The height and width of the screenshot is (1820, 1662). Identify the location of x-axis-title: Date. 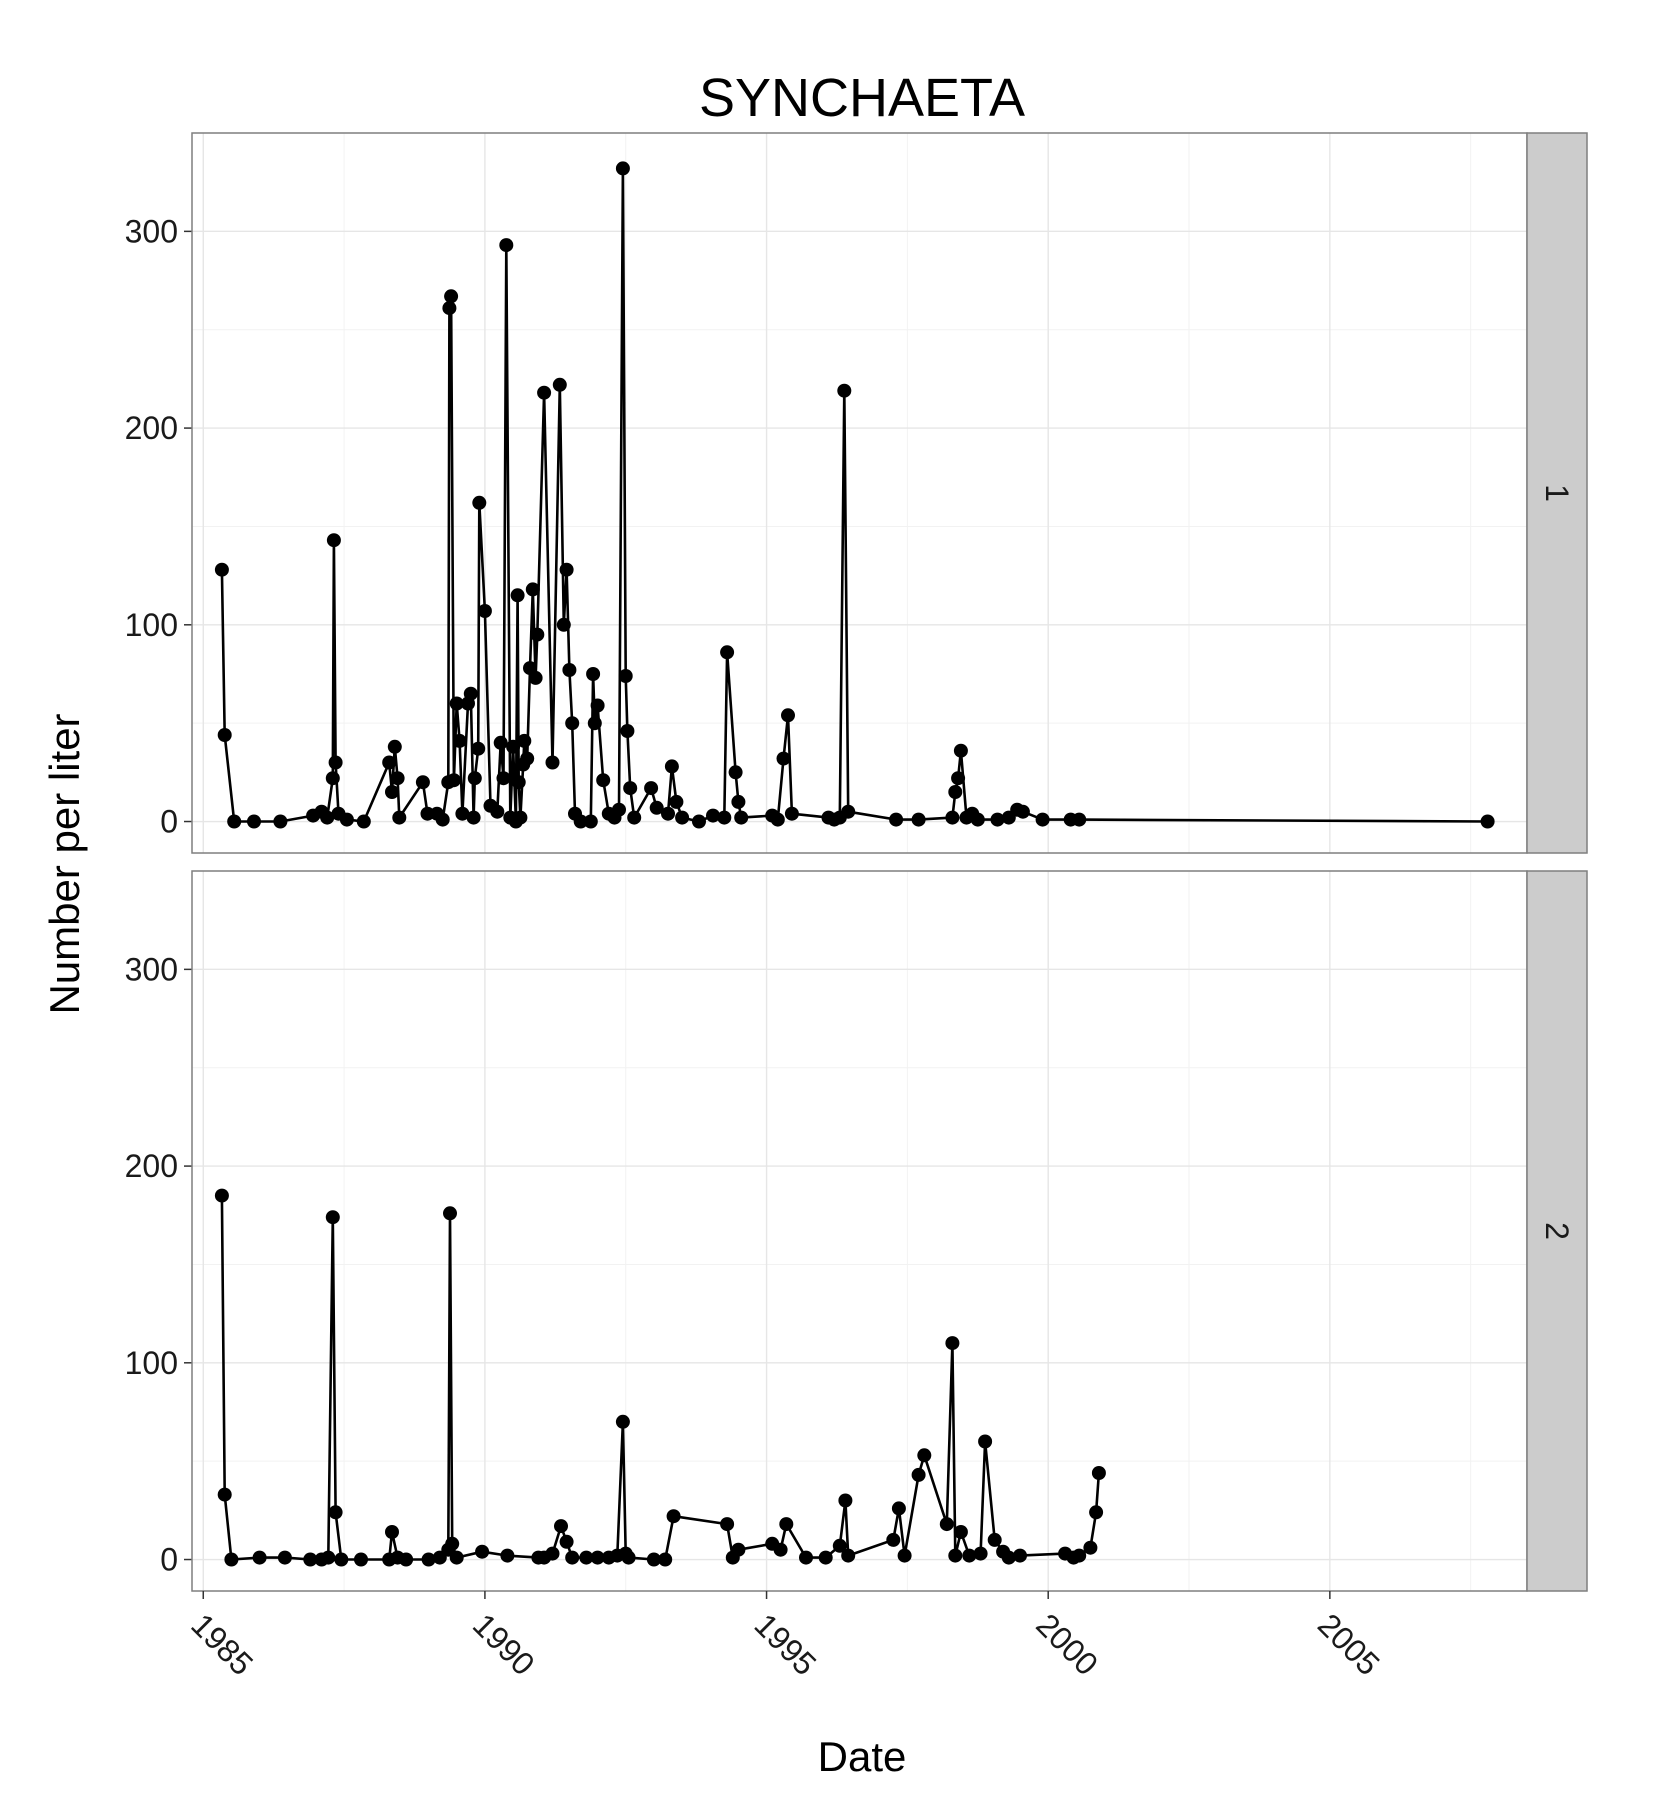
(862, 1756).